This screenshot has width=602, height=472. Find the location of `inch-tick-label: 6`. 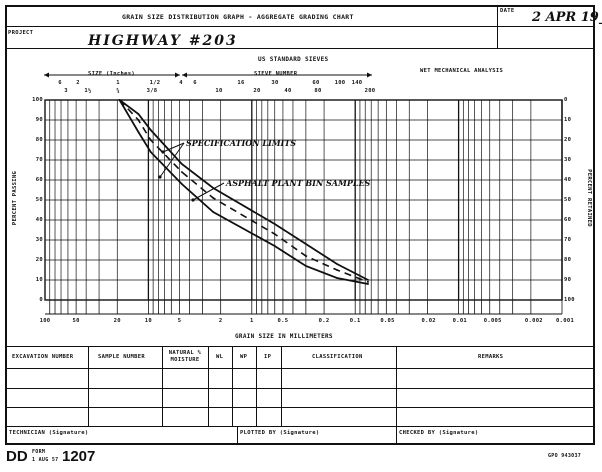

inch-tick-label: 6 is located at coordinates (60, 83).